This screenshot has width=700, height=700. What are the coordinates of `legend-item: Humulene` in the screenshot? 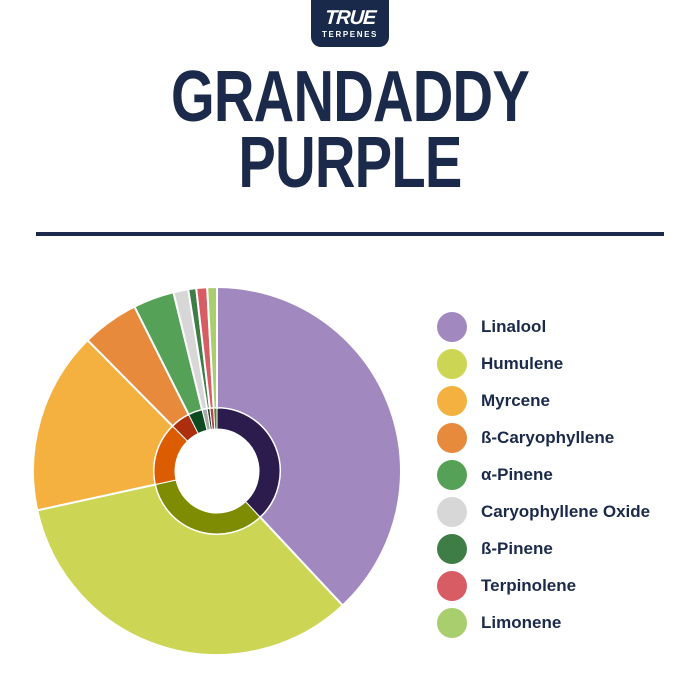 It's located at (543, 364).